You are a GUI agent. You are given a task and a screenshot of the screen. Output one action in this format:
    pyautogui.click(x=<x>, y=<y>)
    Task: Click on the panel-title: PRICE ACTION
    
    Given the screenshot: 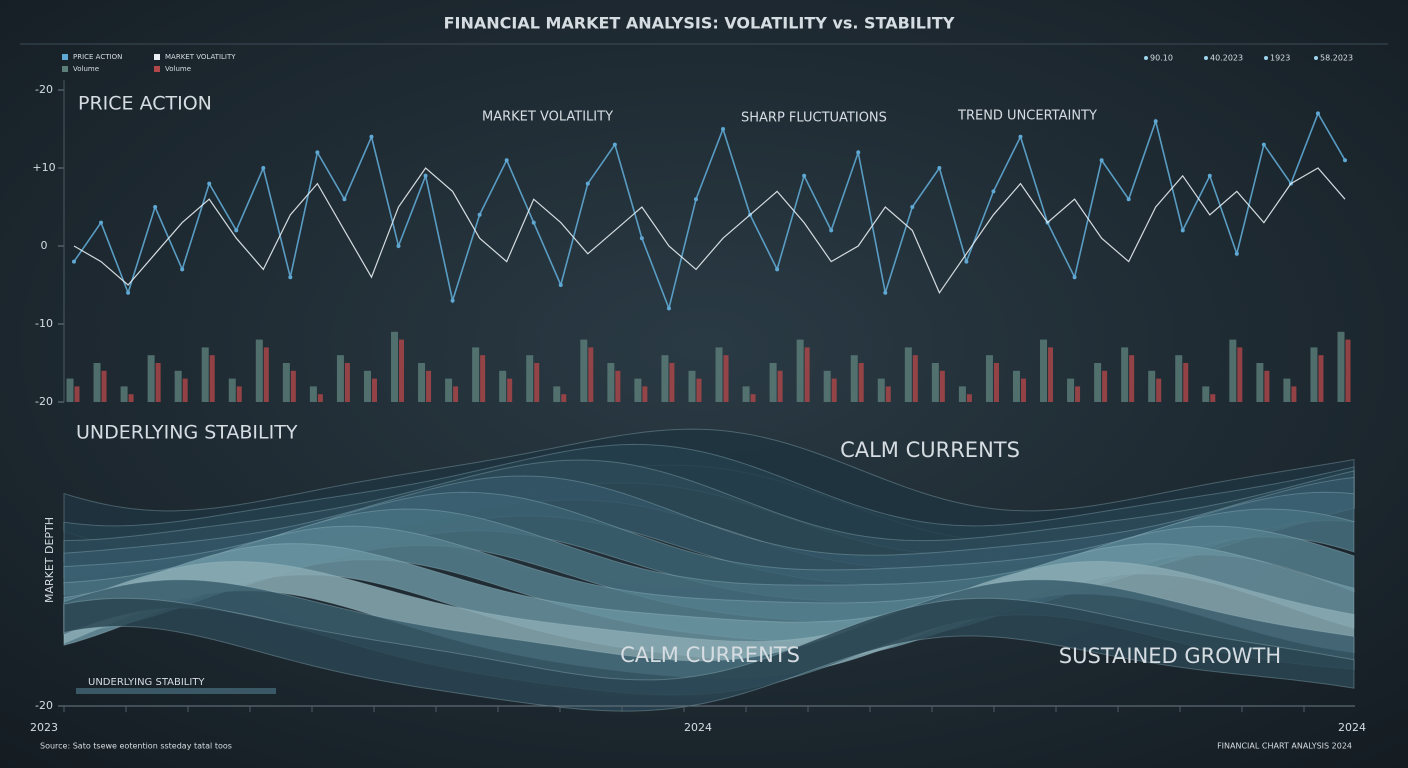 What is the action you would take?
    pyautogui.click(x=145, y=104)
    